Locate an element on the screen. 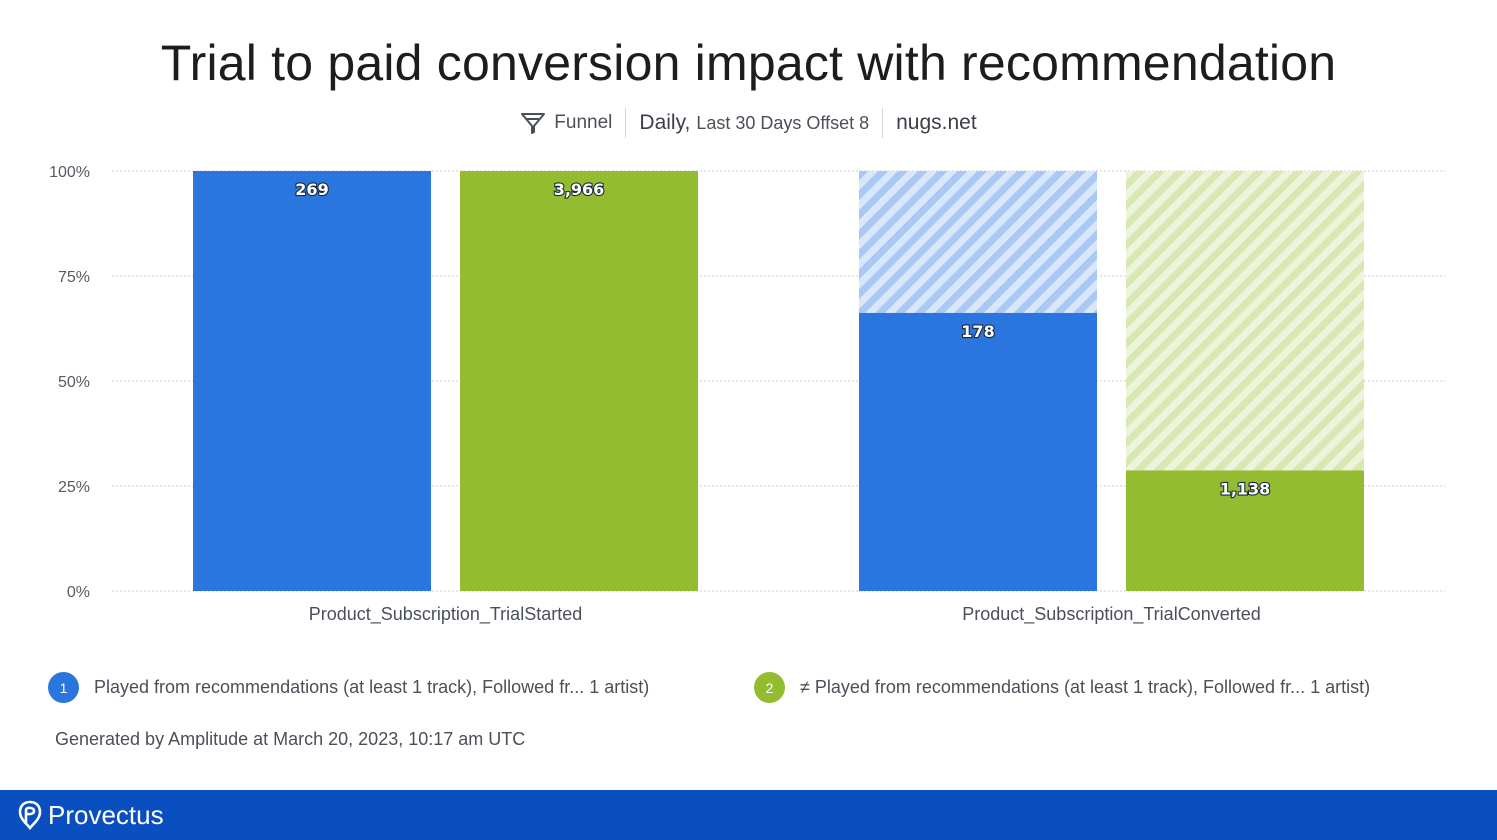 The image size is (1497, 840). funnel-icon is located at coordinates (533, 123).